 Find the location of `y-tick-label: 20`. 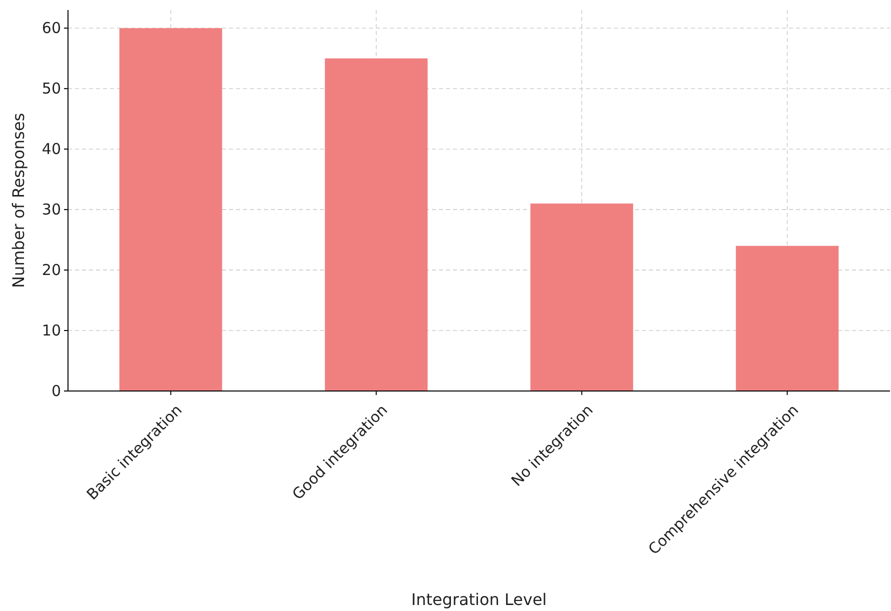

y-tick-label: 20 is located at coordinates (51, 270).